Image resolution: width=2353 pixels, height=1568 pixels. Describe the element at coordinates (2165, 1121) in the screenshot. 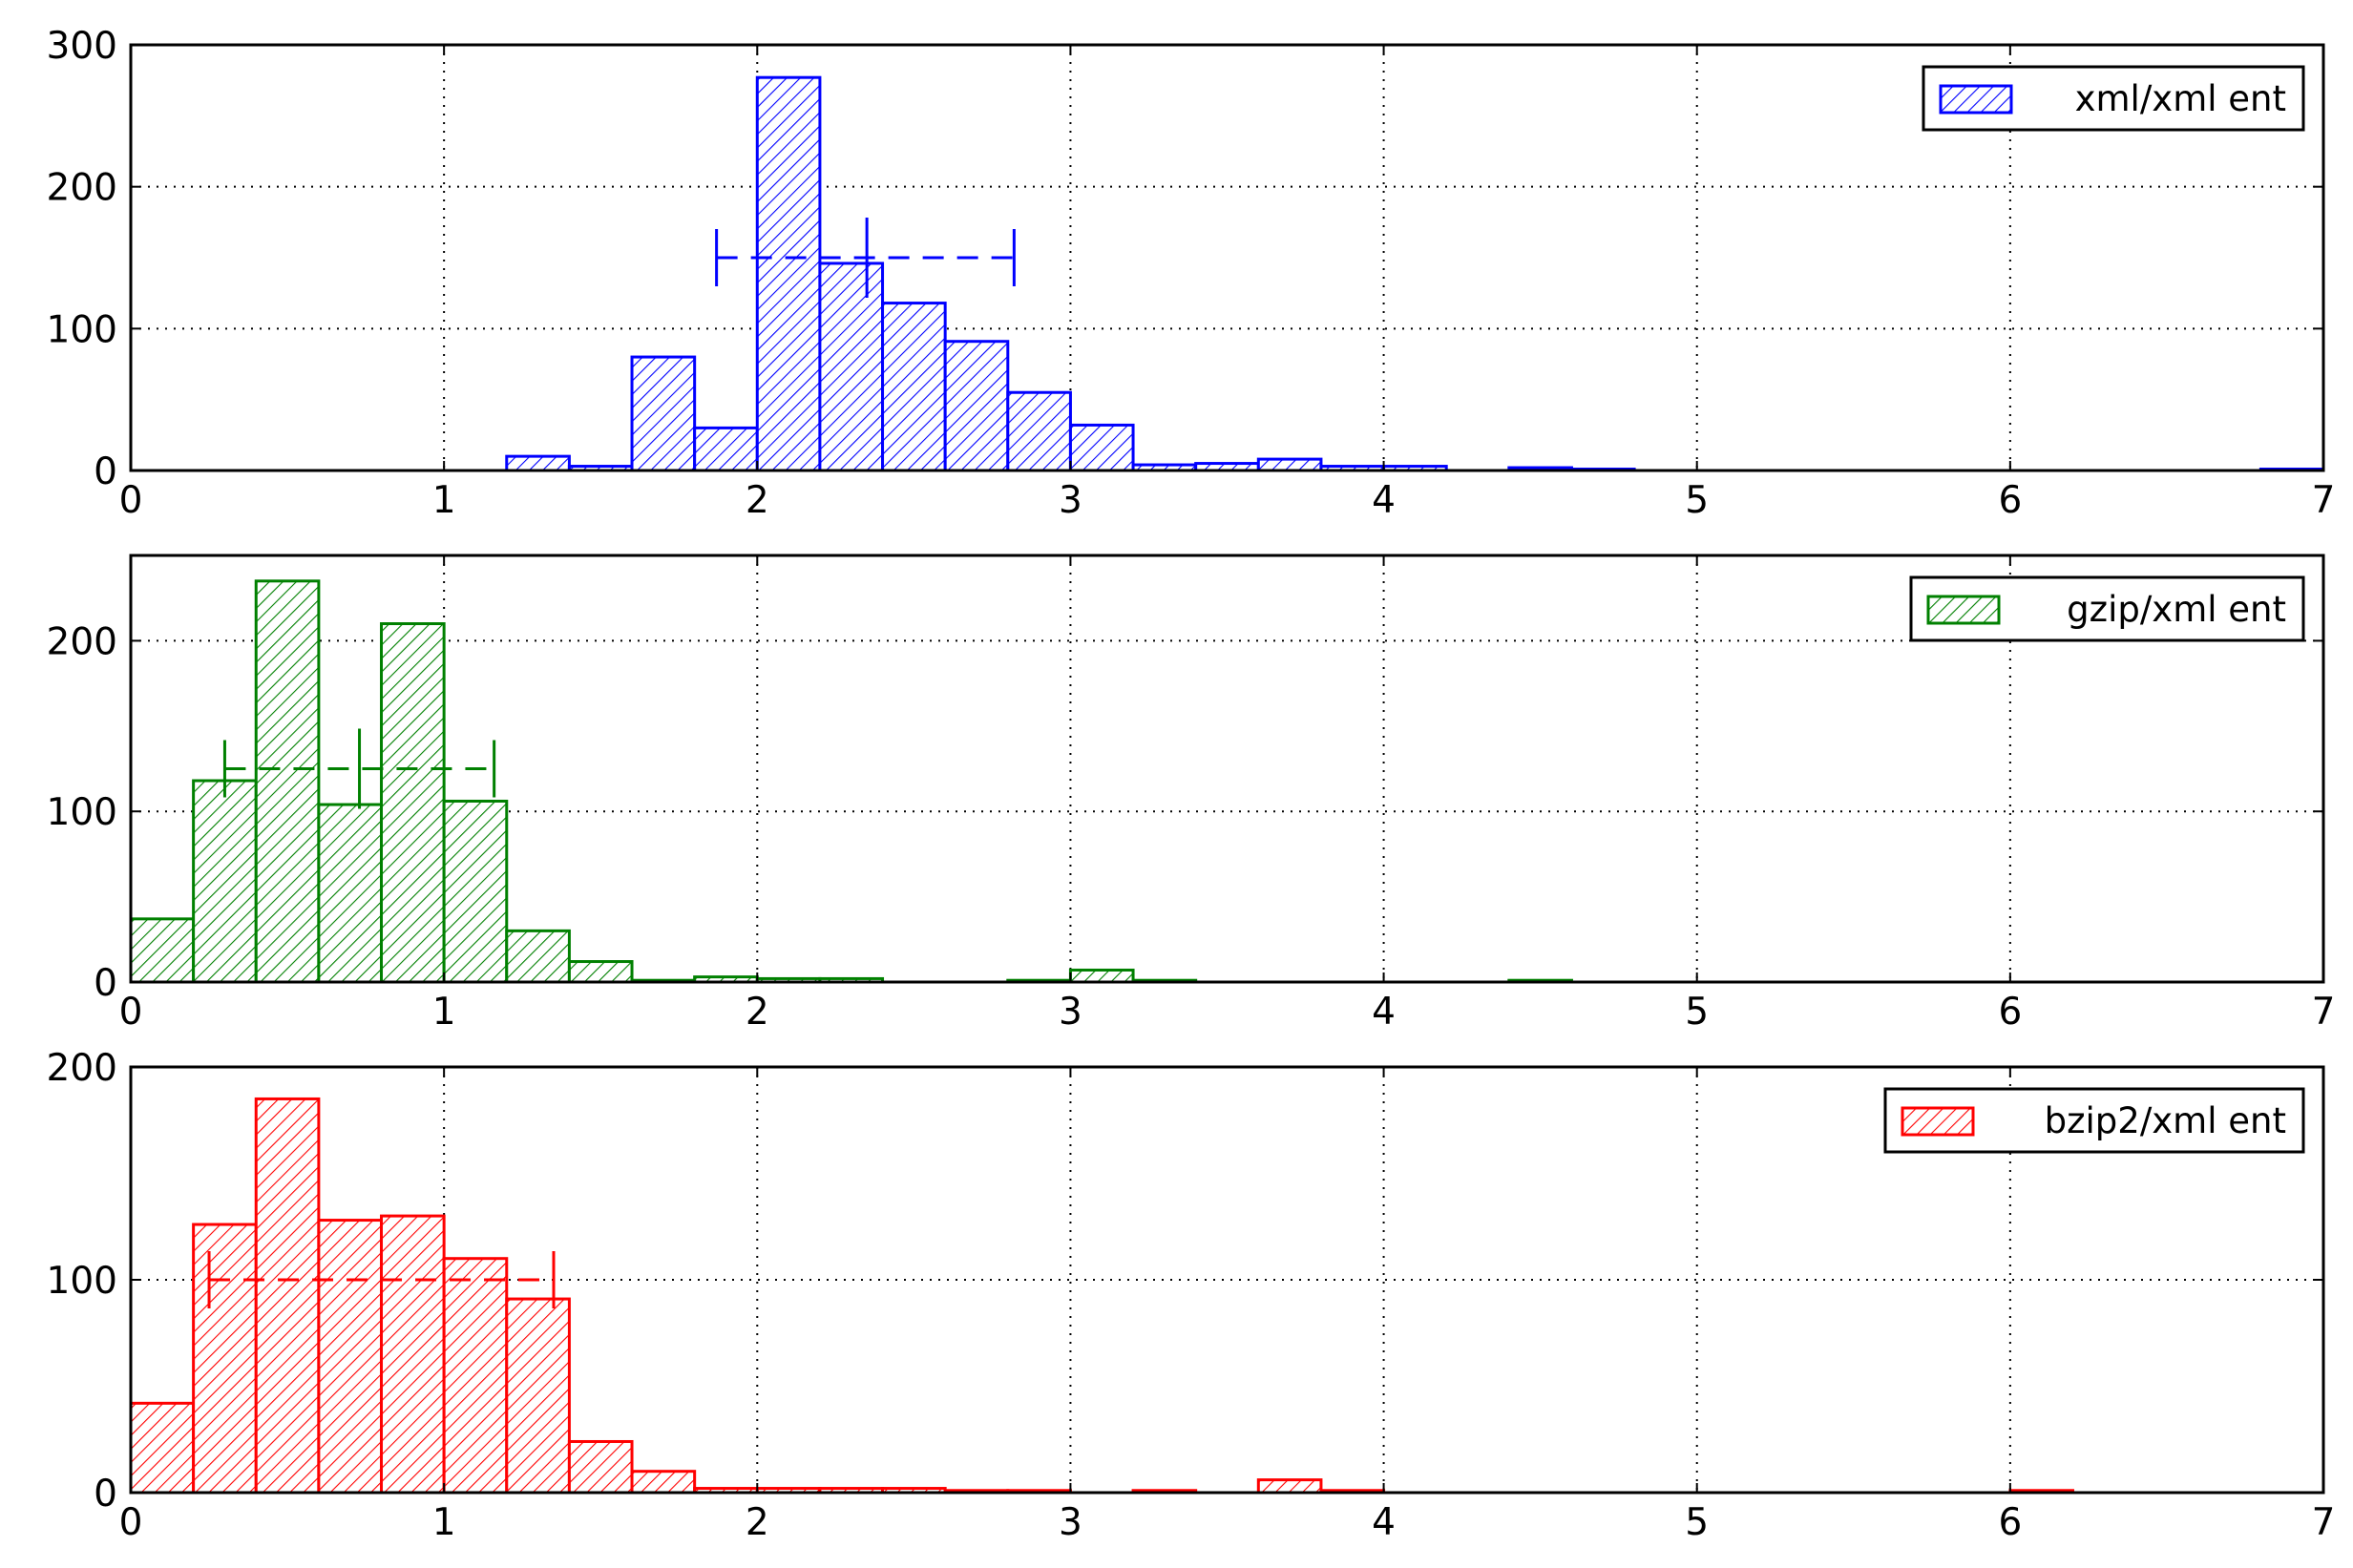

I see `legend-label: bzip2/xml ent` at that location.